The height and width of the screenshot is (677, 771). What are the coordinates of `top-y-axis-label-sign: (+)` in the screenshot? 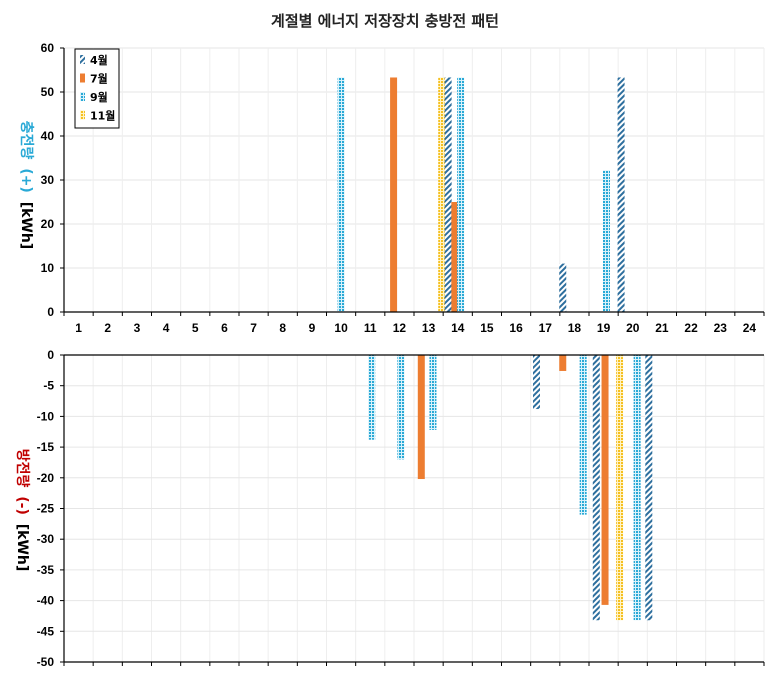 It's located at (26, 180).